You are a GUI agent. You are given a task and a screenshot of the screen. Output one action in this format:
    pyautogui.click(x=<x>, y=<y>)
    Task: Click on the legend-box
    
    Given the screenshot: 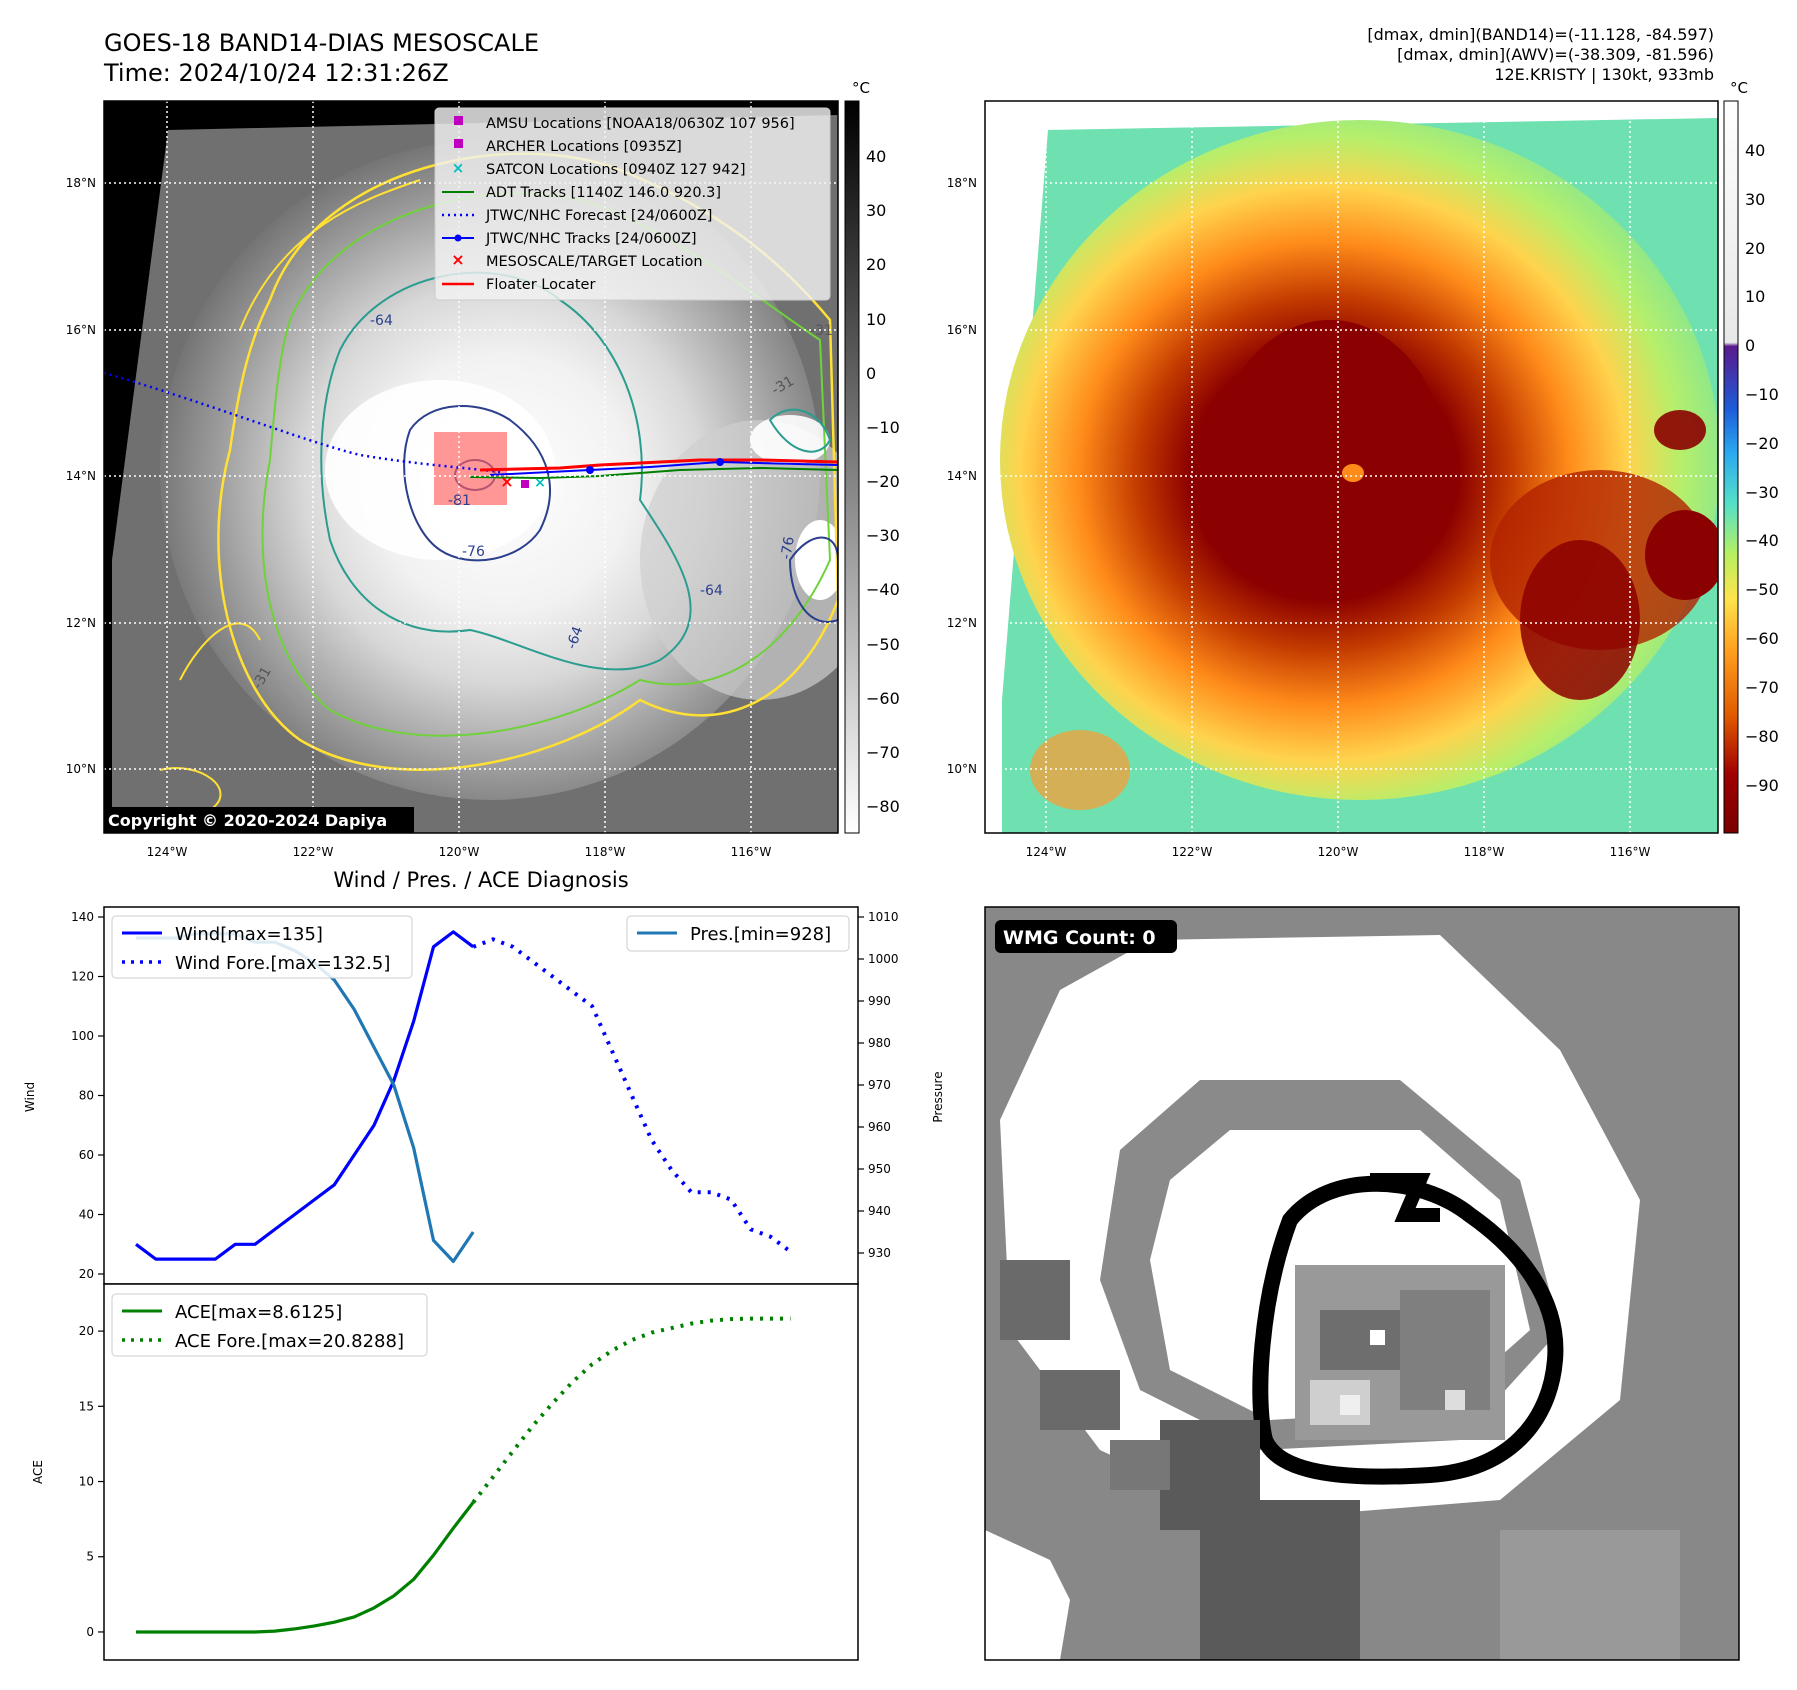 What is the action you would take?
    pyautogui.click(x=738, y=933)
    